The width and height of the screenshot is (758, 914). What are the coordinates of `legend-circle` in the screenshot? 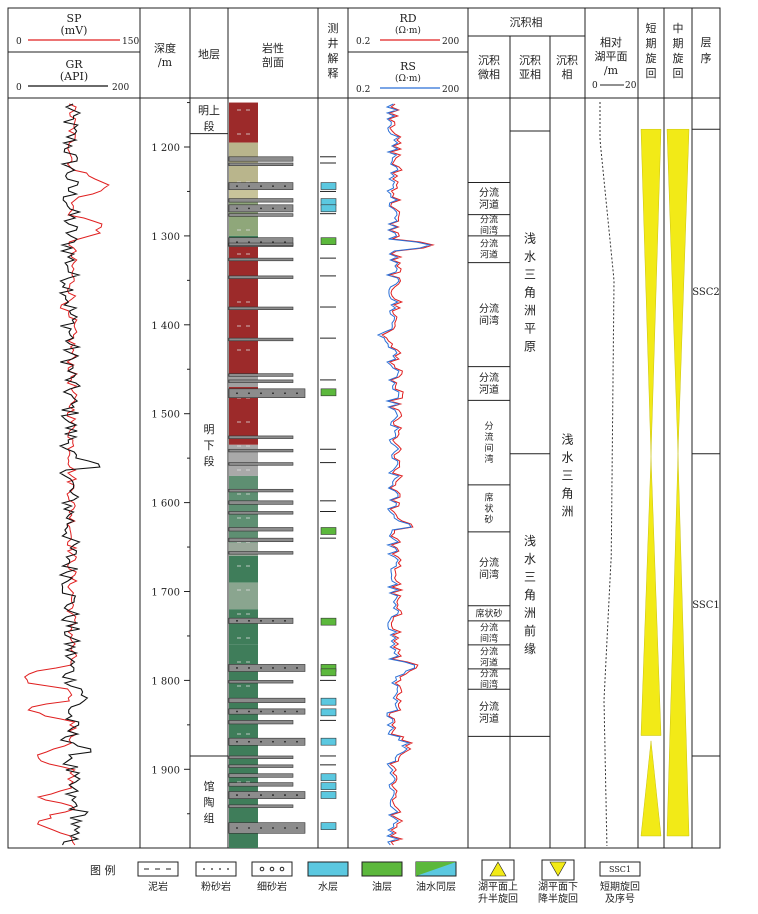 It's located at (272, 869).